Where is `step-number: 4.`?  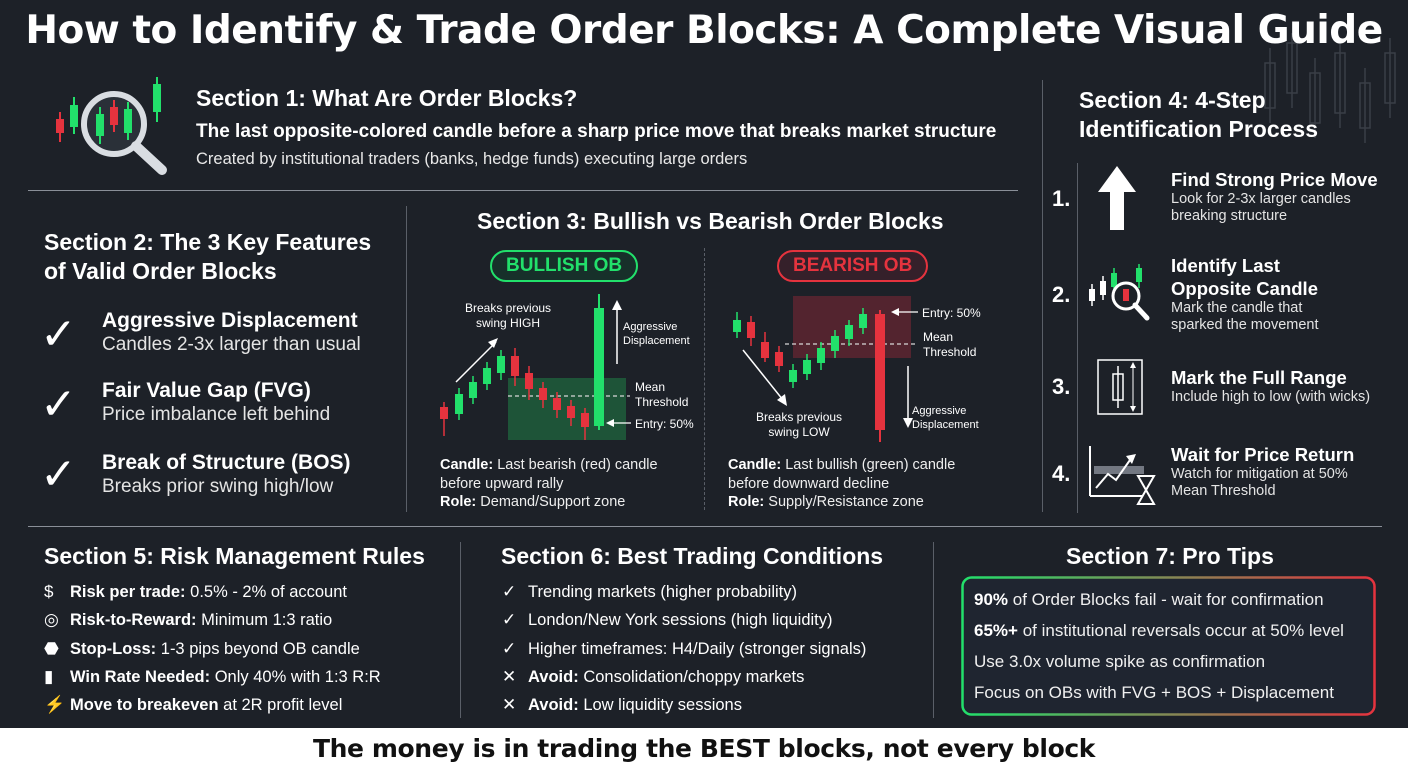
step-number: 4. is located at coordinates (1061, 473).